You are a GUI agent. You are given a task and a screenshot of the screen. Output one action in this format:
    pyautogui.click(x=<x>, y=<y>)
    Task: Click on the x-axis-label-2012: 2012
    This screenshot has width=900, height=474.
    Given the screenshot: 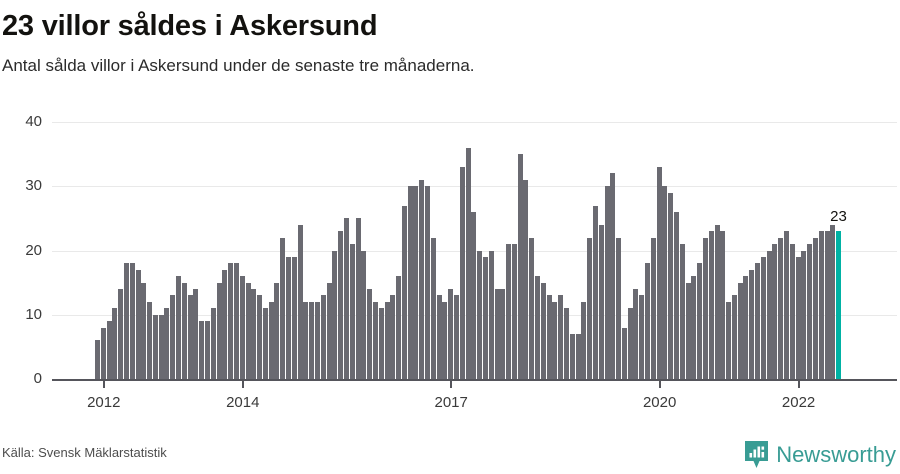 What is the action you would take?
    pyautogui.click(x=104, y=402)
    